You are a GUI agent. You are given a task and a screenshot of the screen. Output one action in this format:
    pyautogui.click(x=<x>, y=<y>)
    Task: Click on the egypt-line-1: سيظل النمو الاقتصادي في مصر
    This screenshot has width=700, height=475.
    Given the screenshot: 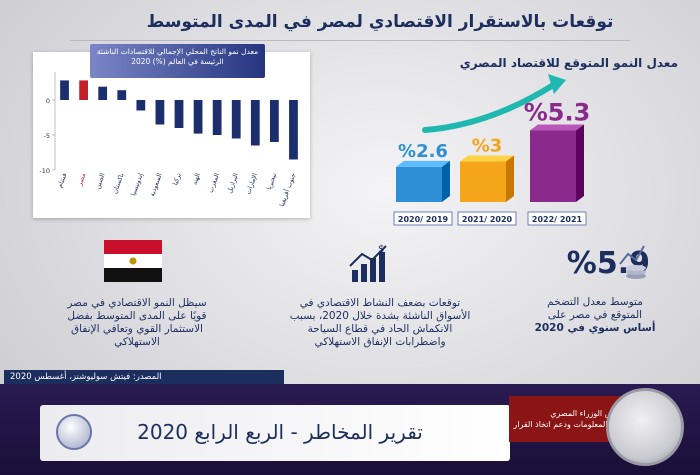 What is the action you would take?
    pyautogui.click(x=137, y=303)
    